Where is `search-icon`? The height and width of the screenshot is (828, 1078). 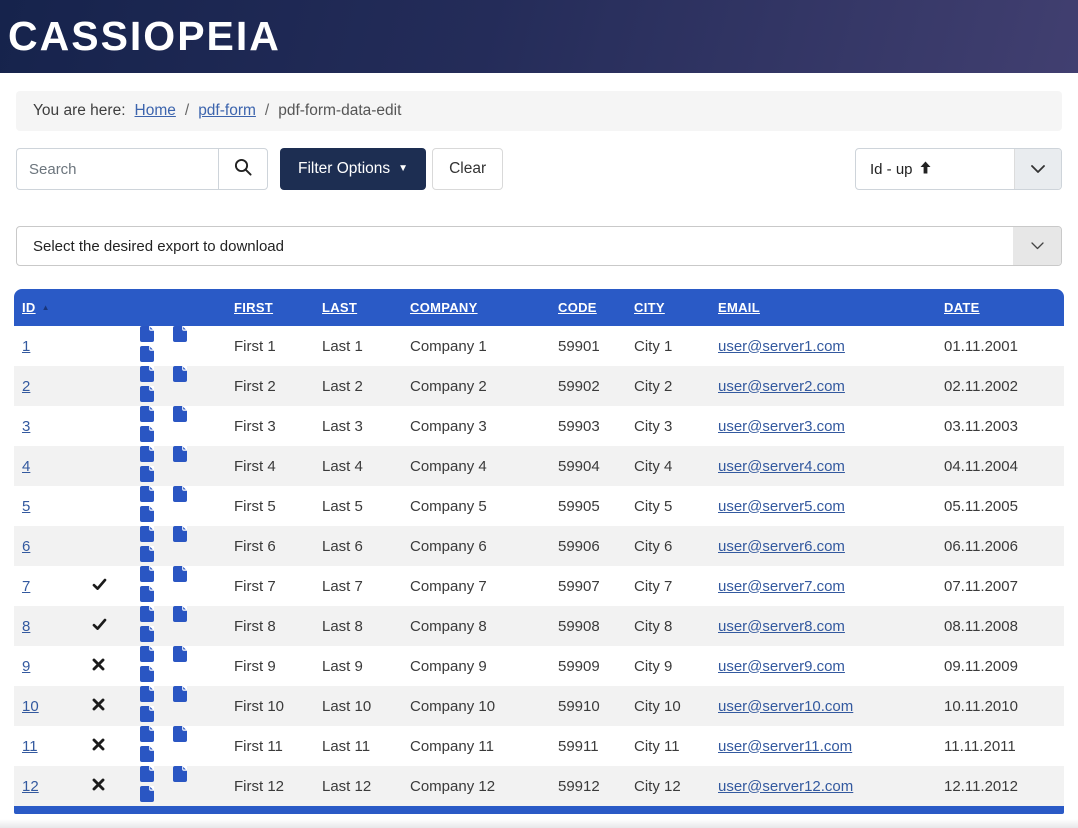 search-icon is located at coordinates (243, 169).